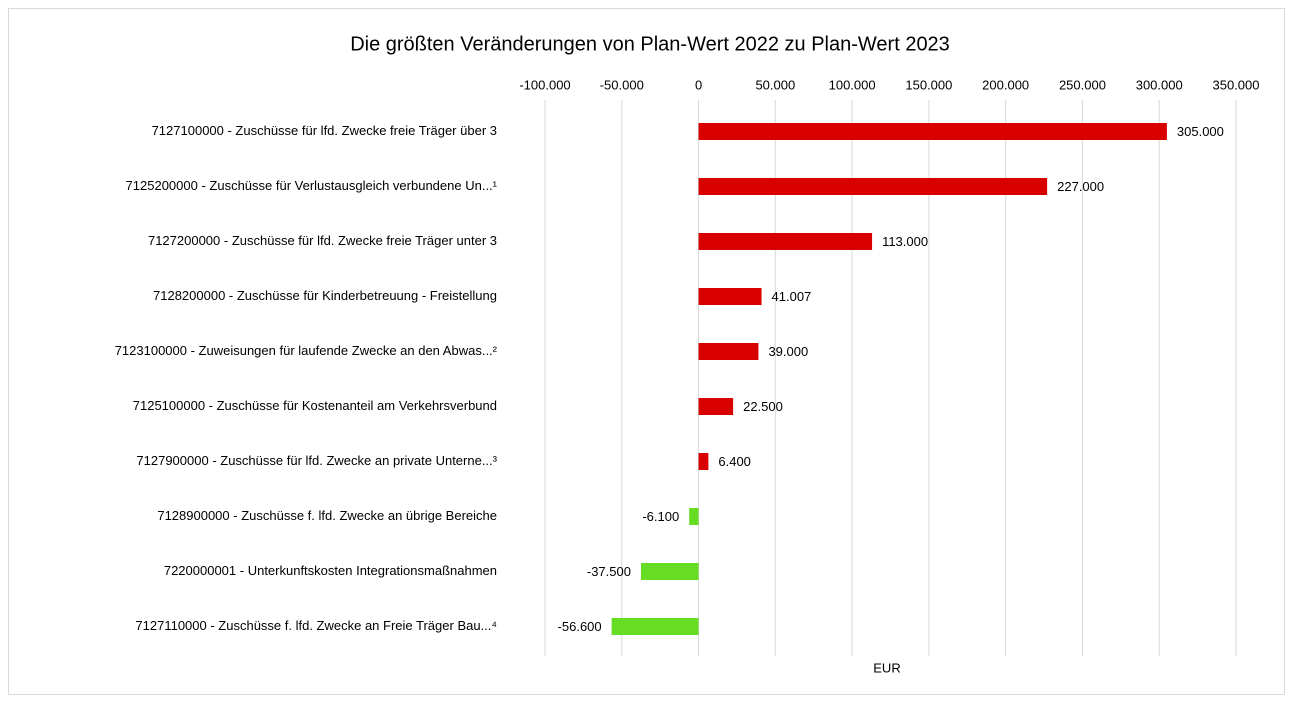 The height and width of the screenshot is (704, 1293). What do you see at coordinates (544, 84) in the screenshot?
I see `x-tick-label: -100.000` at bounding box center [544, 84].